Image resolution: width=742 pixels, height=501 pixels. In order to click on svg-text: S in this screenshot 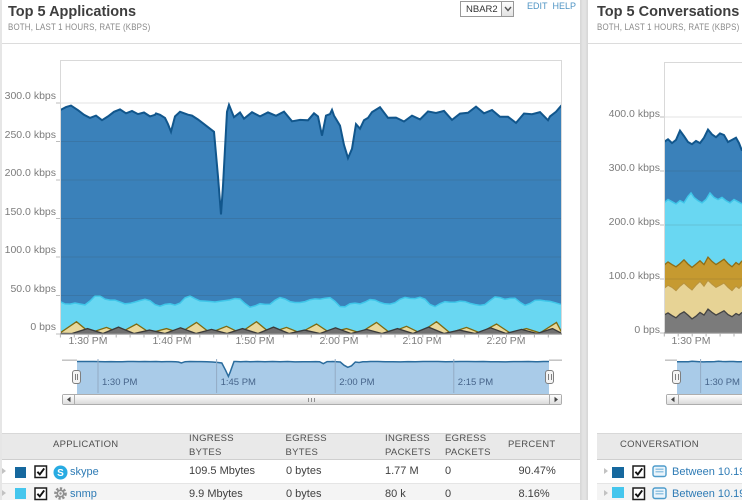, I will do `click(60, 473)`.